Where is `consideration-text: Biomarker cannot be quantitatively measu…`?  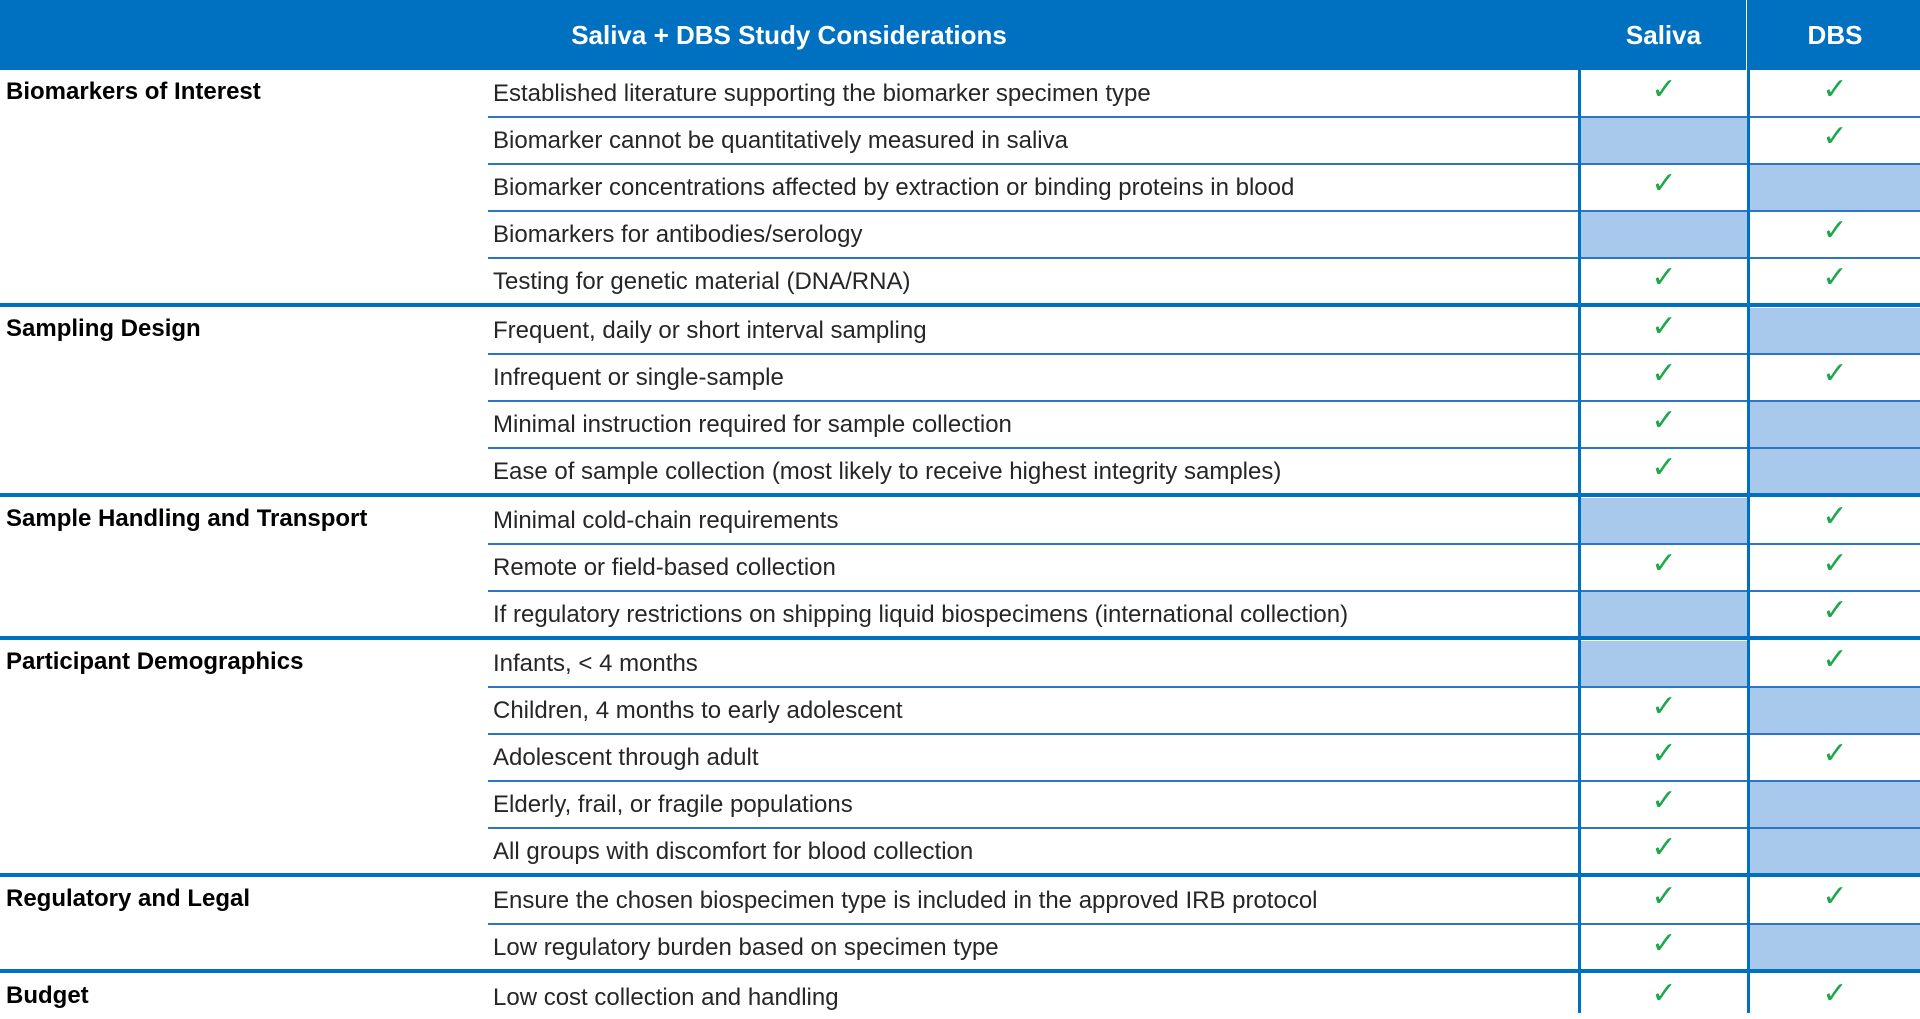 consideration-text: Biomarker cannot be quantitatively measu… is located at coordinates (780, 140).